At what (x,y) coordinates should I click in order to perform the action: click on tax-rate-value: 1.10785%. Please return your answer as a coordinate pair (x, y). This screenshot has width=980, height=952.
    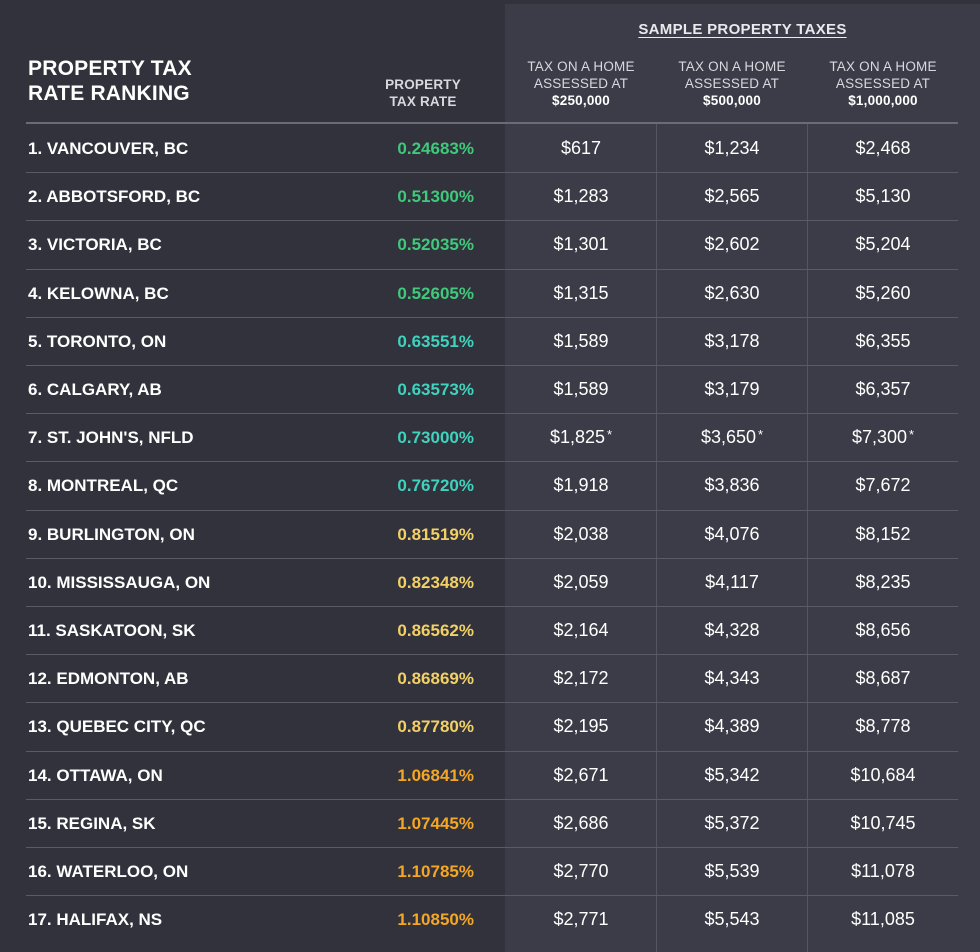
    Looking at the image, I should click on (435, 871).